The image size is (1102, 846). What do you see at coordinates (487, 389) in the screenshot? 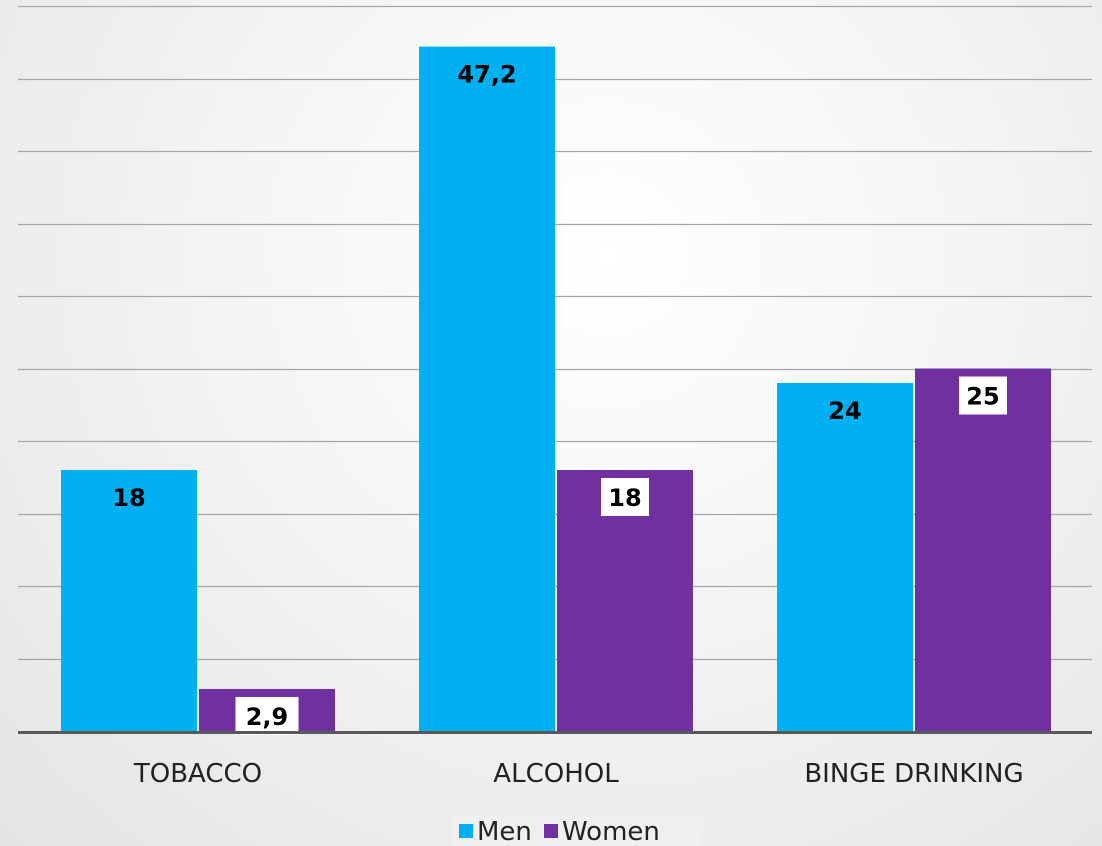
I see `bar-men-alcohol` at bounding box center [487, 389].